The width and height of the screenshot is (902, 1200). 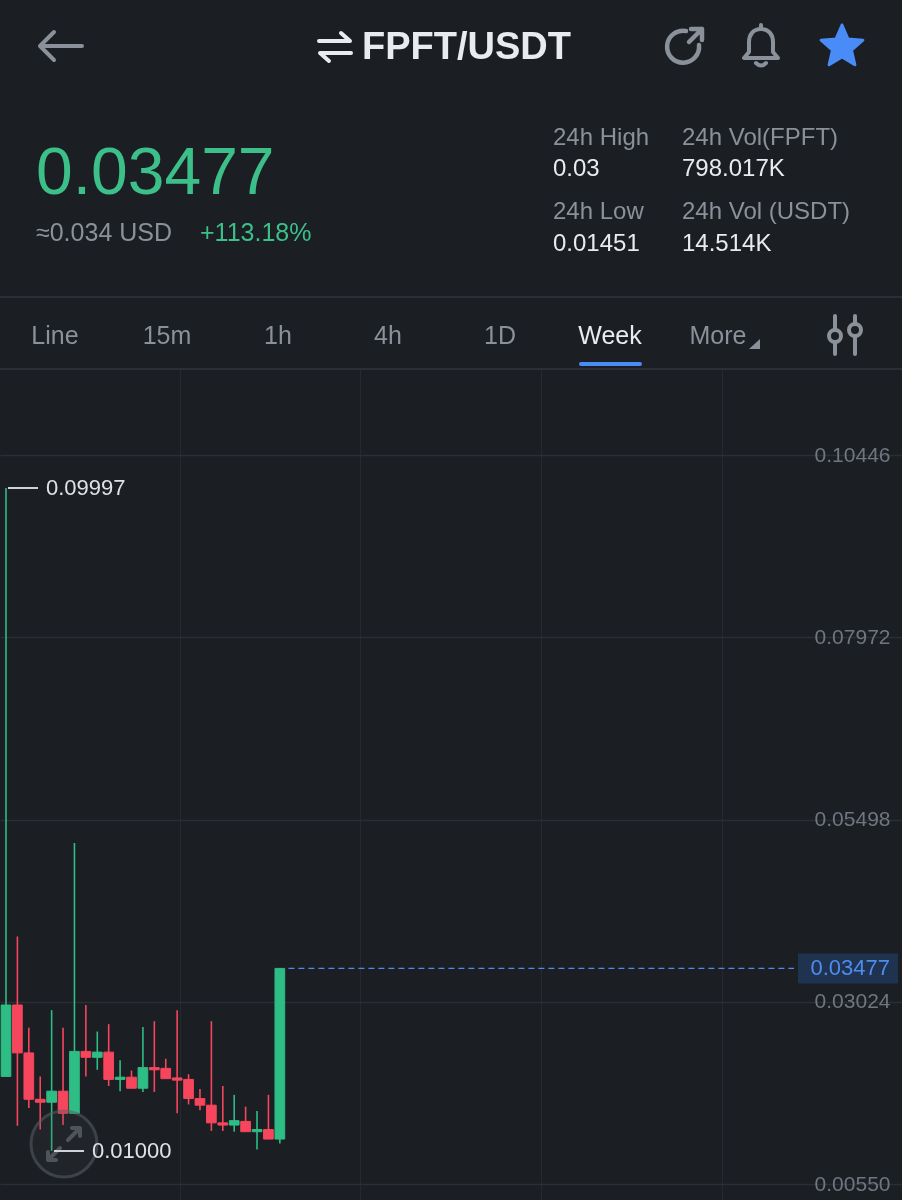 What do you see at coordinates (727, 243) in the screenshot?
I see `text: 14.514K` at bounding box center [727, 243].